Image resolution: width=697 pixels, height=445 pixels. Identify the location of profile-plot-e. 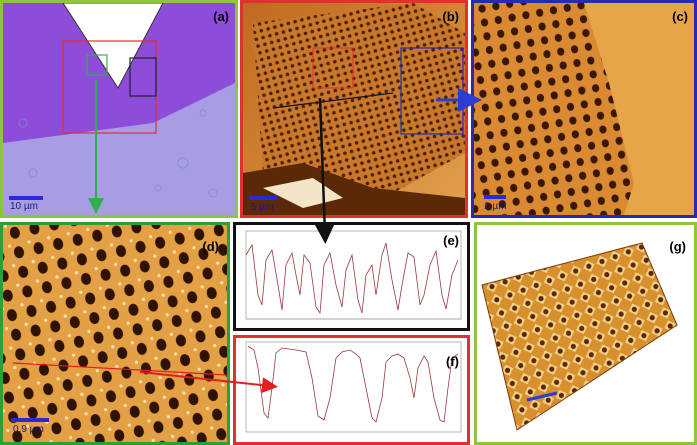
(353, 275).